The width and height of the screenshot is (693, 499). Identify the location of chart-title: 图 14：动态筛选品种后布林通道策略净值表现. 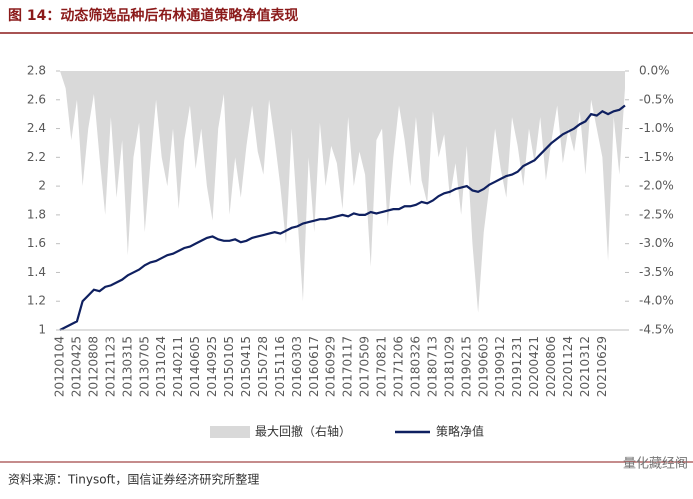
(153, 15).